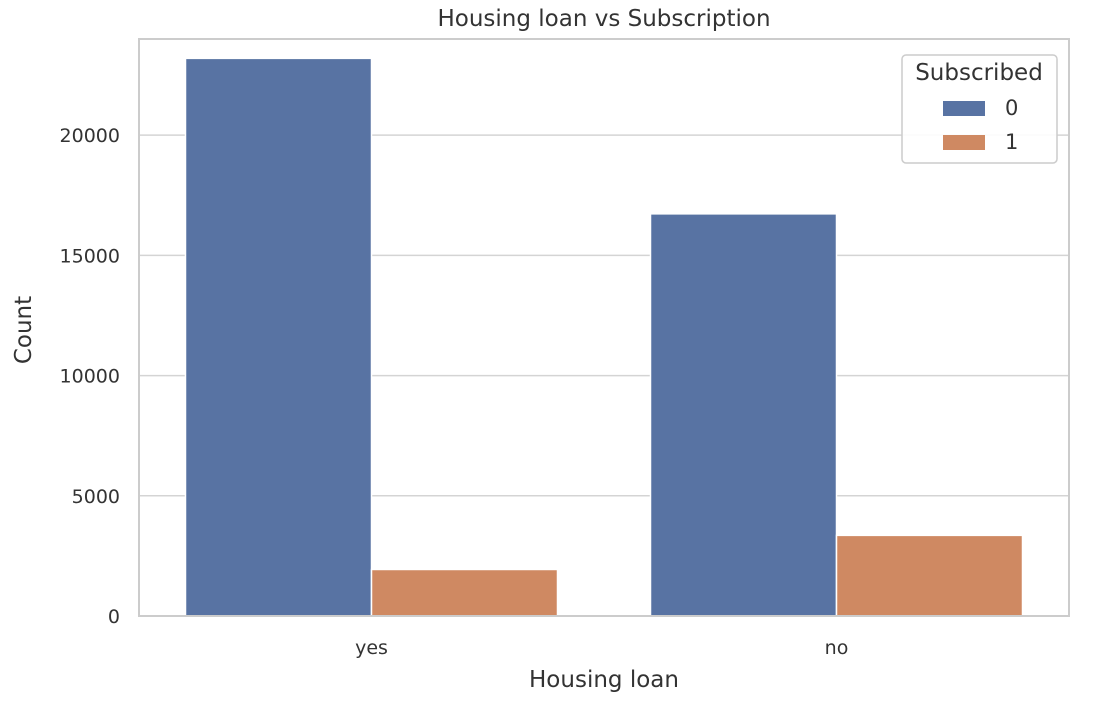 This screenshot has width=1102, height=714. What do you see at coordinates (114, 617) in the screenshot?
I see `y-tick-label: 0` at bounding box center [114, 617].